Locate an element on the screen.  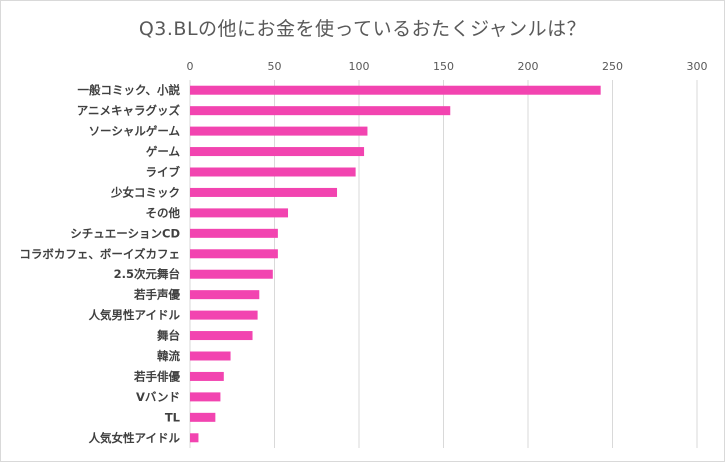
category-label: Vバンド is located at coordinates (158, 397).